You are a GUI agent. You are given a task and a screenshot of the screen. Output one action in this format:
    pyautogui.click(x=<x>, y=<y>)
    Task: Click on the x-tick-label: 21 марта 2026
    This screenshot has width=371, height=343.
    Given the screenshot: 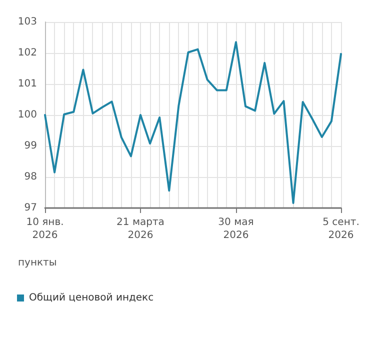 What is the action you would take?
    pyautogui.click(x=140, y=229)
    